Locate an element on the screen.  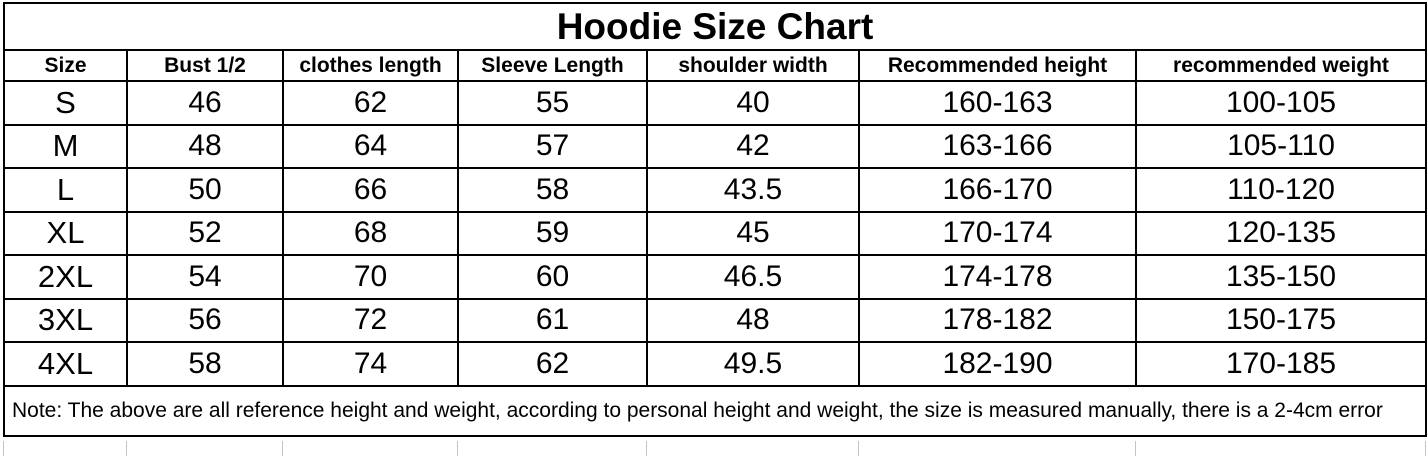
table-row: M 48 64 57 42 163-166 105-110 is located at coordinates (715, 146).